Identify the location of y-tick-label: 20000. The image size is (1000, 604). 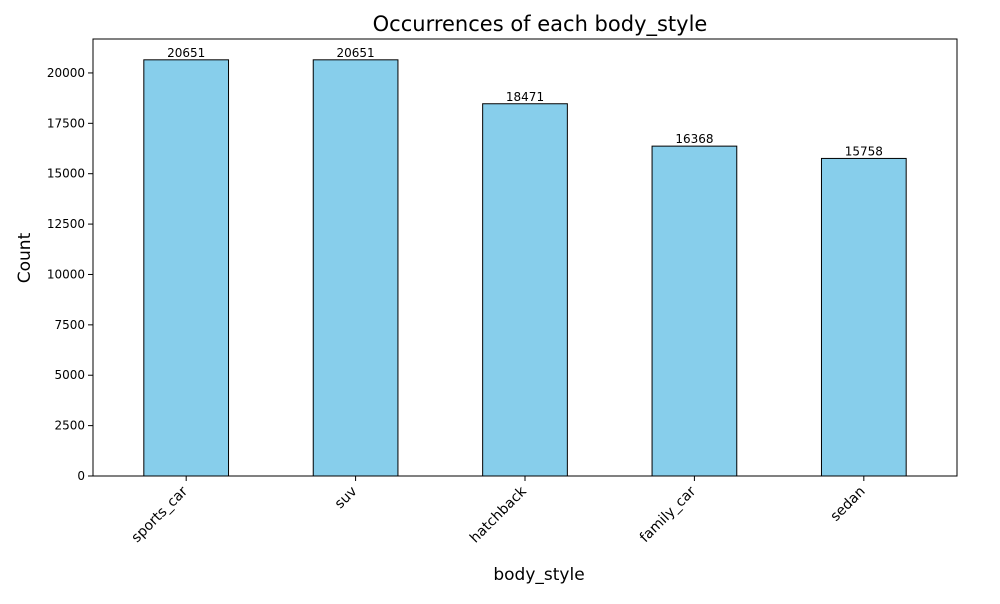
(66, 73).